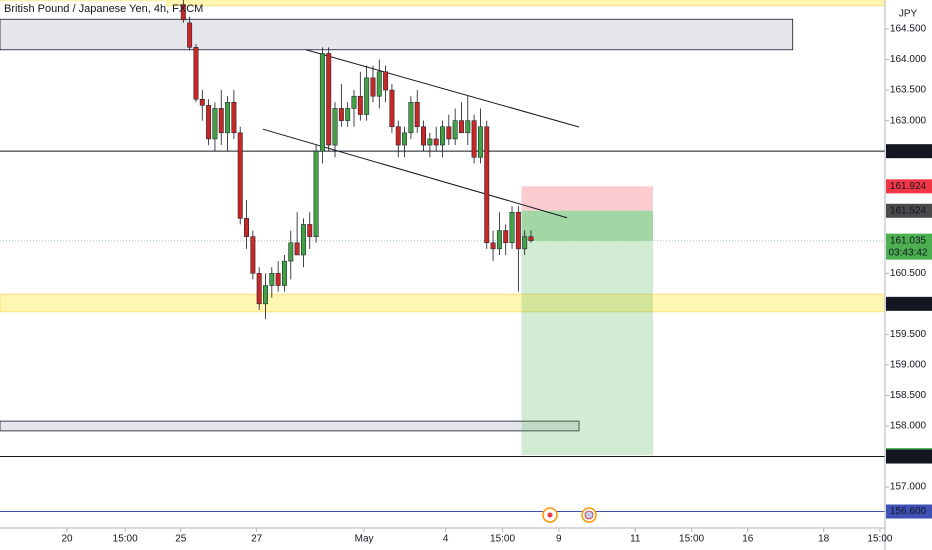 The image size is (932, 550). Describe the element at coordinates (67, 539) in the screenshot. I see `x-tick-label: 20` at that location.